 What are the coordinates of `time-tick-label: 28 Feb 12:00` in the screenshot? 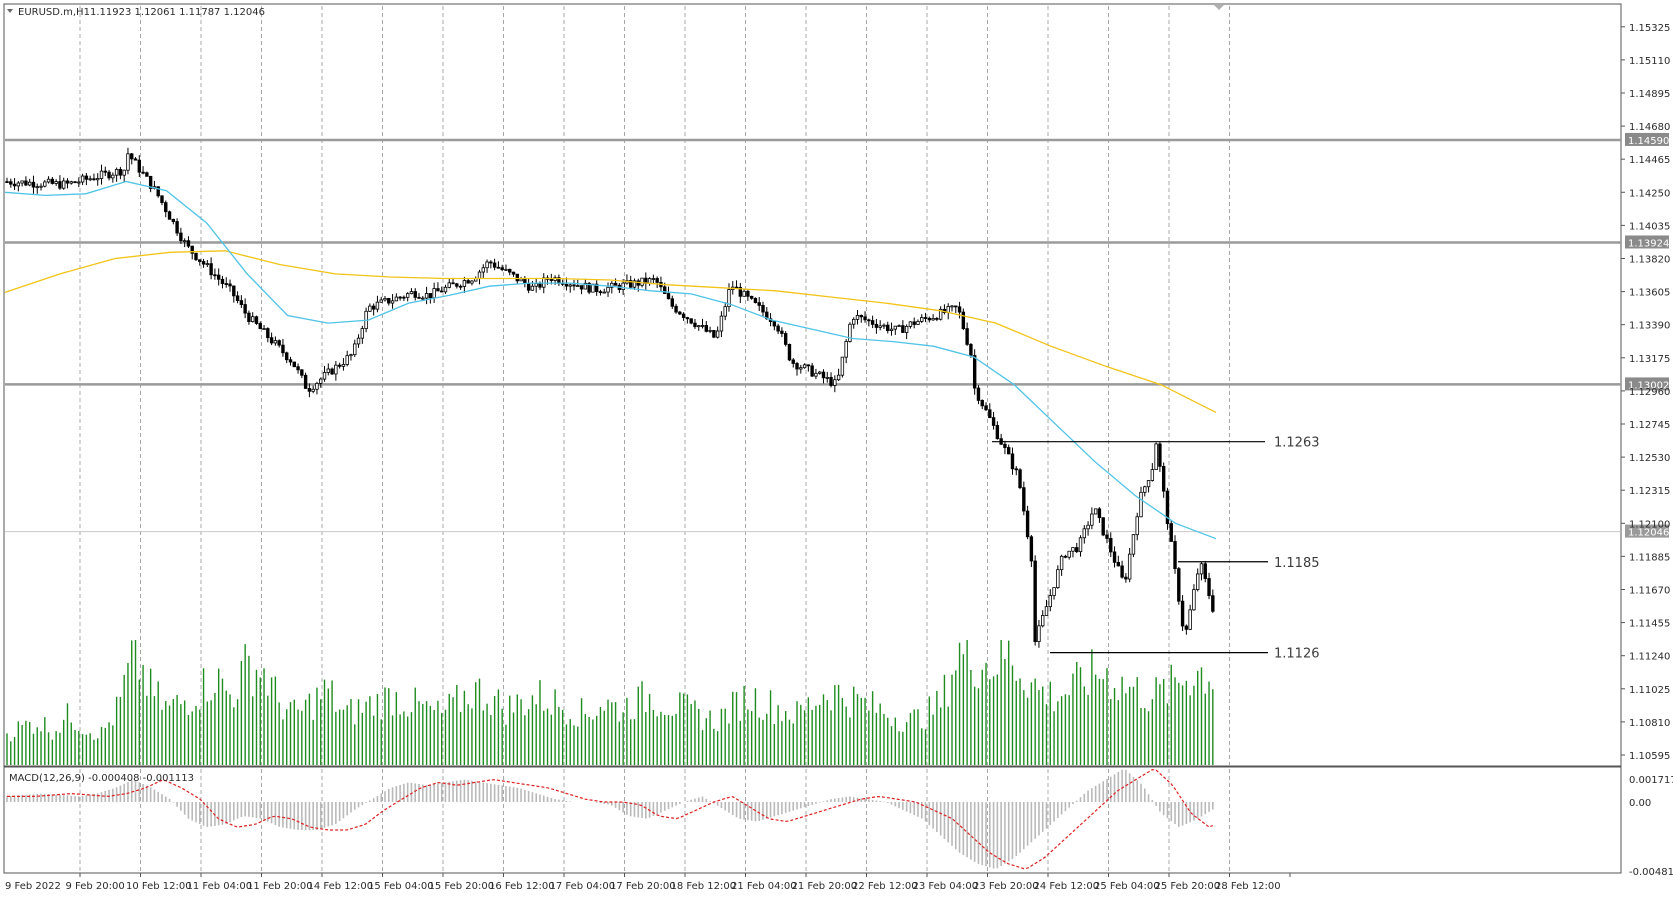 It's located at (1248, 886).